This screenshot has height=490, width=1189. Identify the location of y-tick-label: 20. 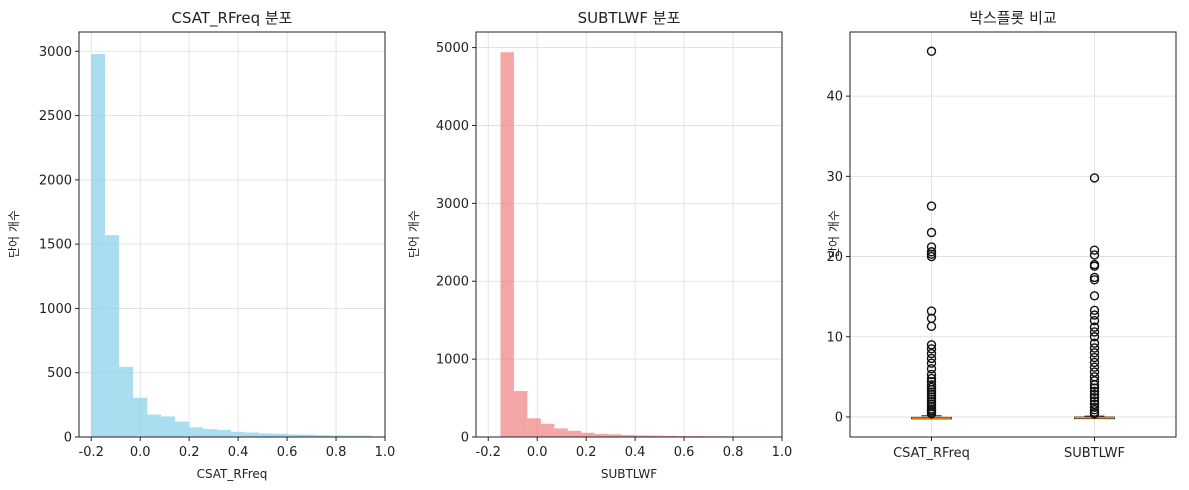
(834, 257).